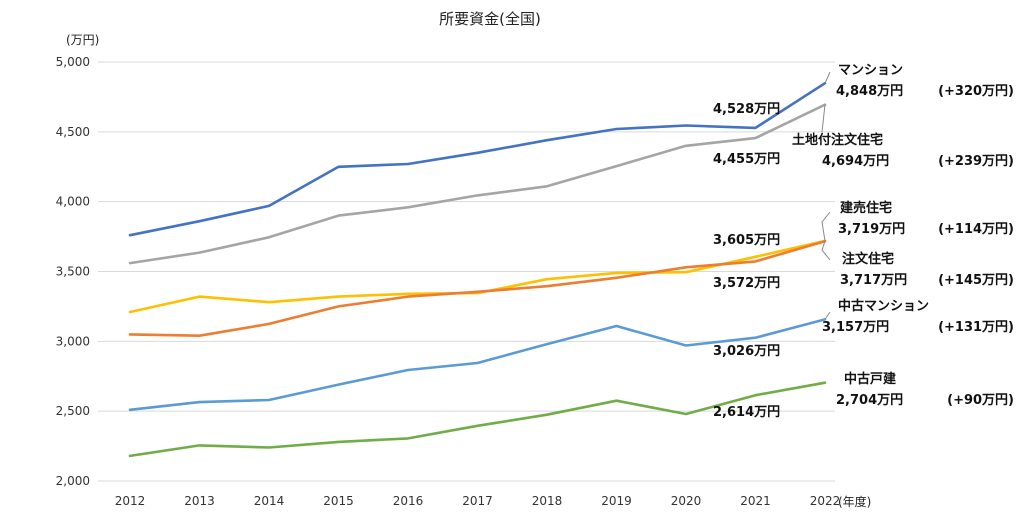  What do you see at coordinates (825, 501) in the screenshot?
I see `x-tick-label: 2022` at bounding box center [825, 501].